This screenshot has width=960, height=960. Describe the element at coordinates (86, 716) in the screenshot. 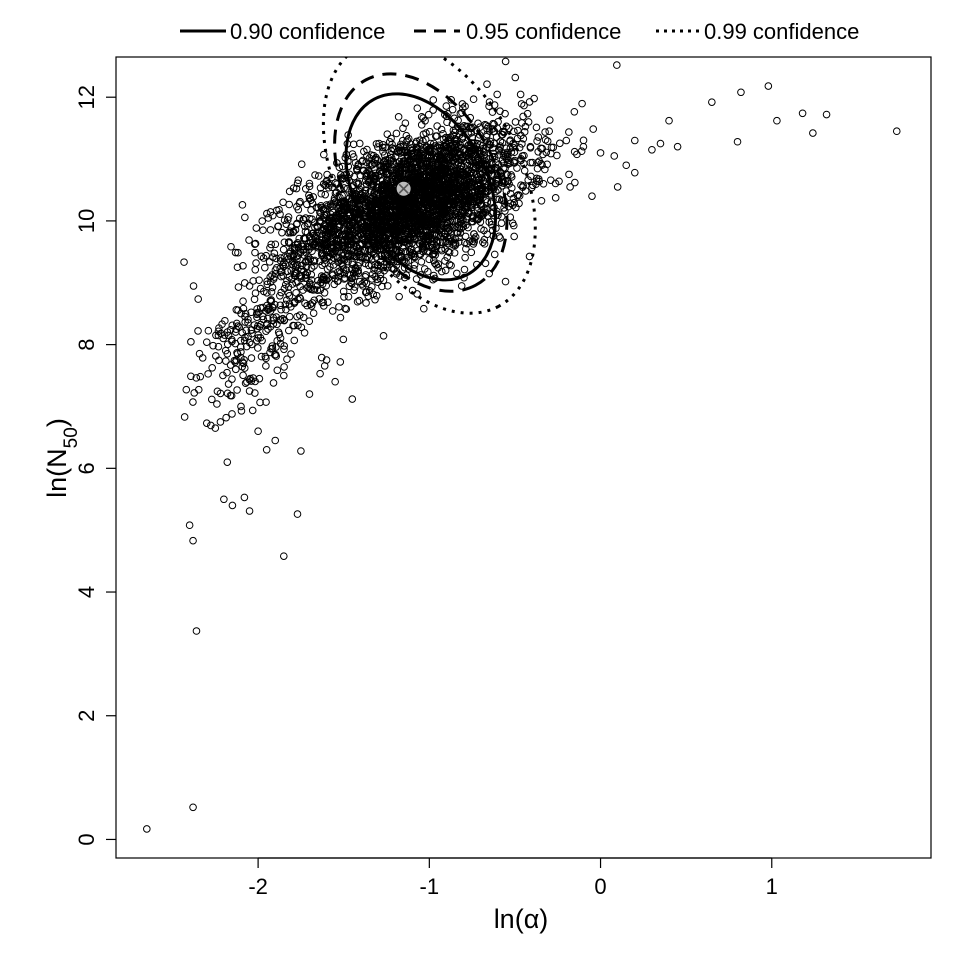

I see `y-tick-label: 2` at that location.